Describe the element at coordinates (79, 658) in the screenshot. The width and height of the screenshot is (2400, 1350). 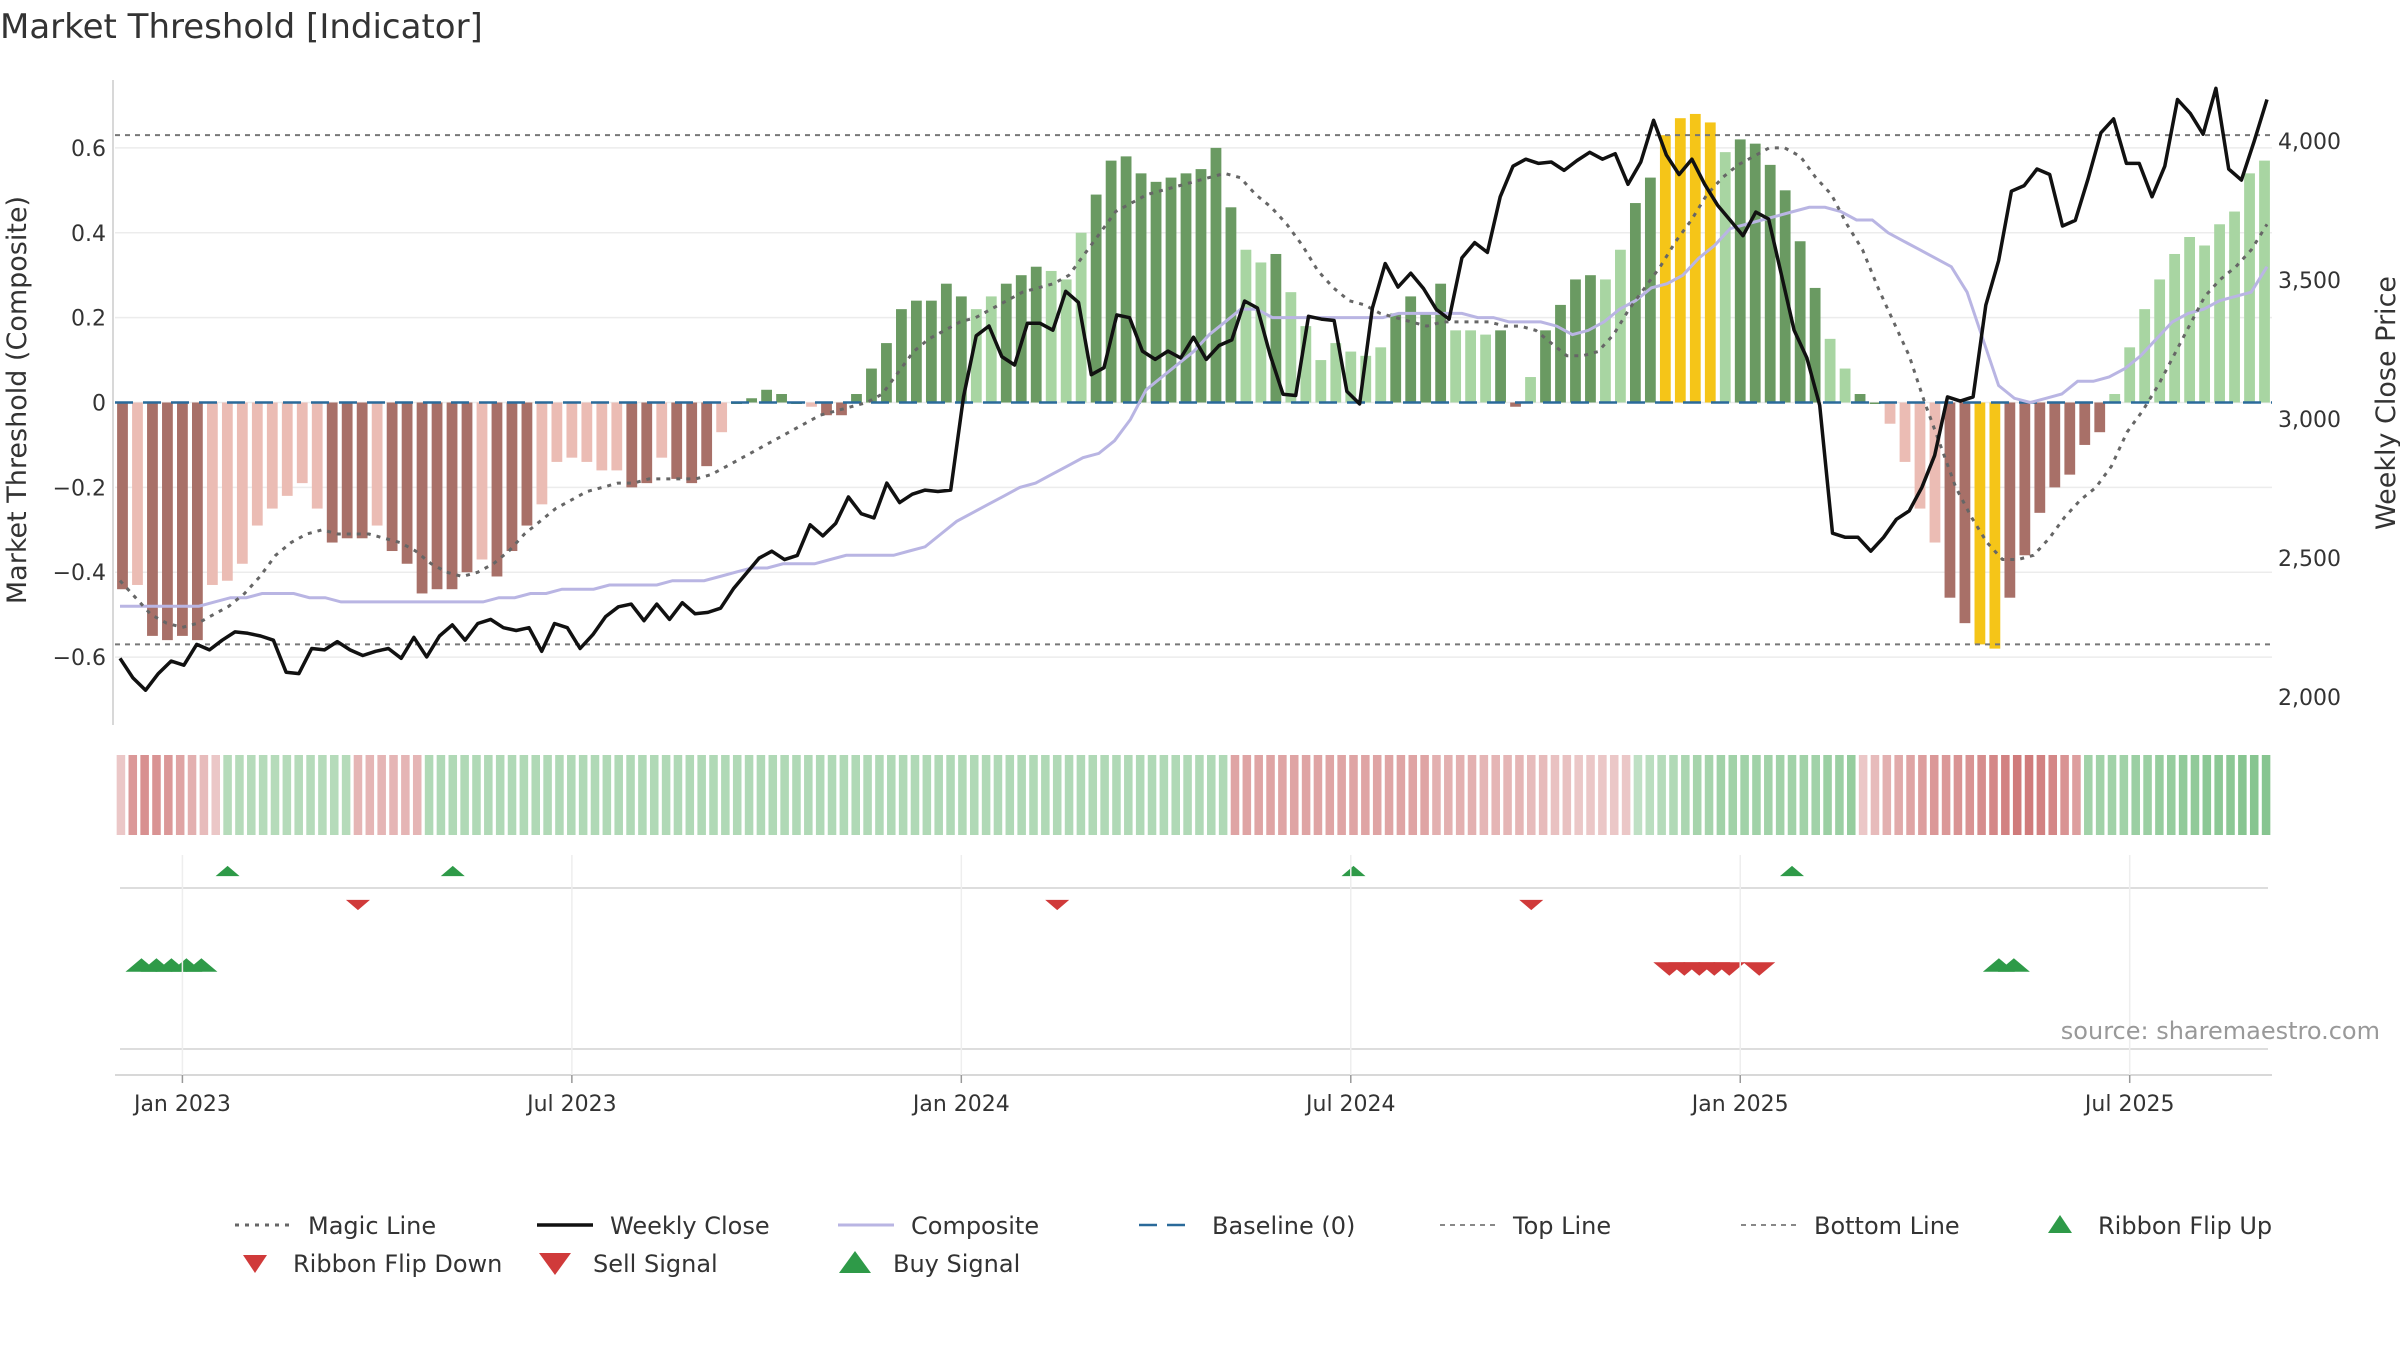
I see `y-tick-label: −0.6` at that location.